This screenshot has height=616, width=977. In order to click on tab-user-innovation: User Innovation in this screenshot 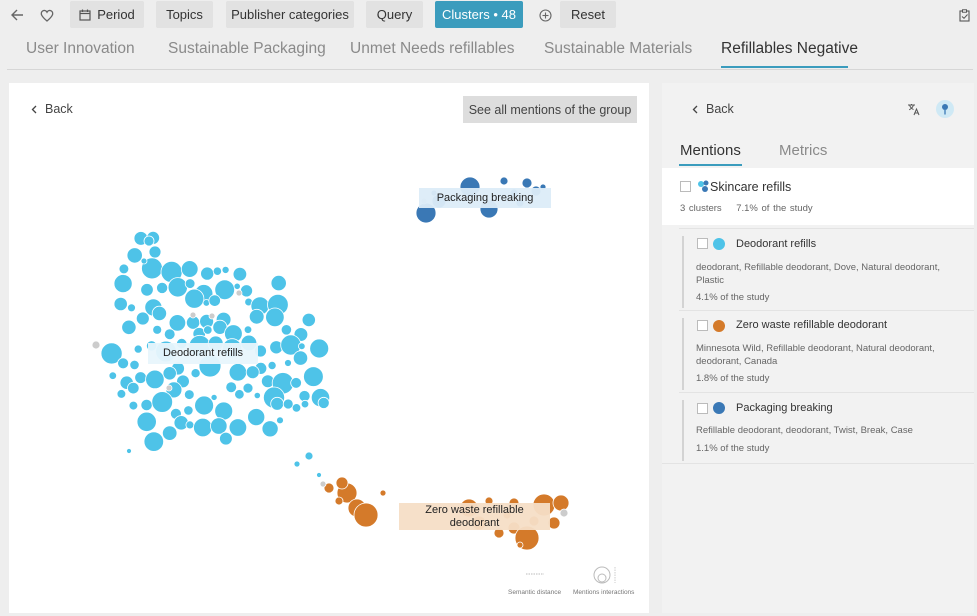, I will do `click(80, 48)`.